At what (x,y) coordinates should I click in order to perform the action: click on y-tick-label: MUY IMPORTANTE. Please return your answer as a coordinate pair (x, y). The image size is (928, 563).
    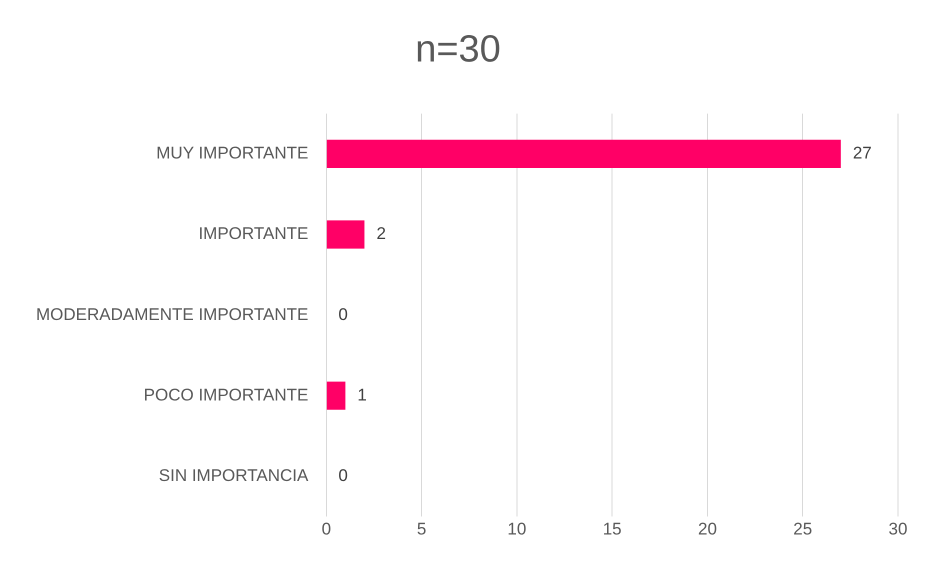
    Looking at the image, I should click on (232, 153).